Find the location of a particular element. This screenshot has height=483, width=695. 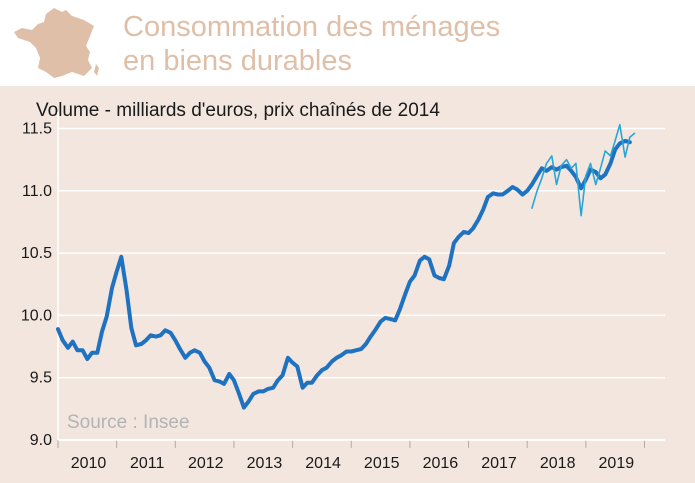

x-axis: 2010 2011 2012 2013 2014 2015 2016 2017 2018 2019 is located at coordinates (361, 455).